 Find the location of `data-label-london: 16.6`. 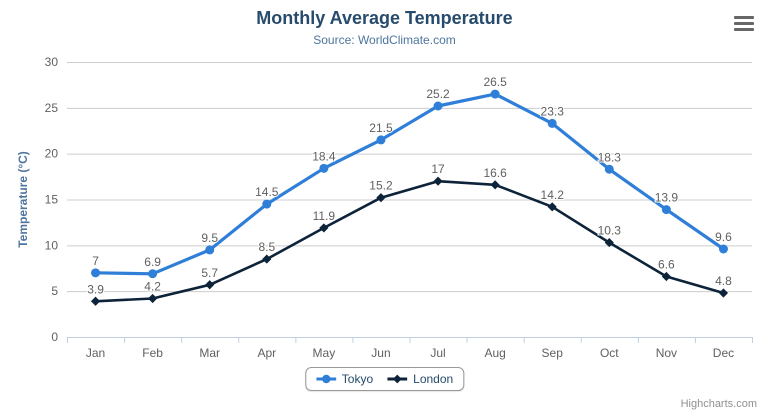

data-label-london: 16.6 is located at coordinates (495, 173).